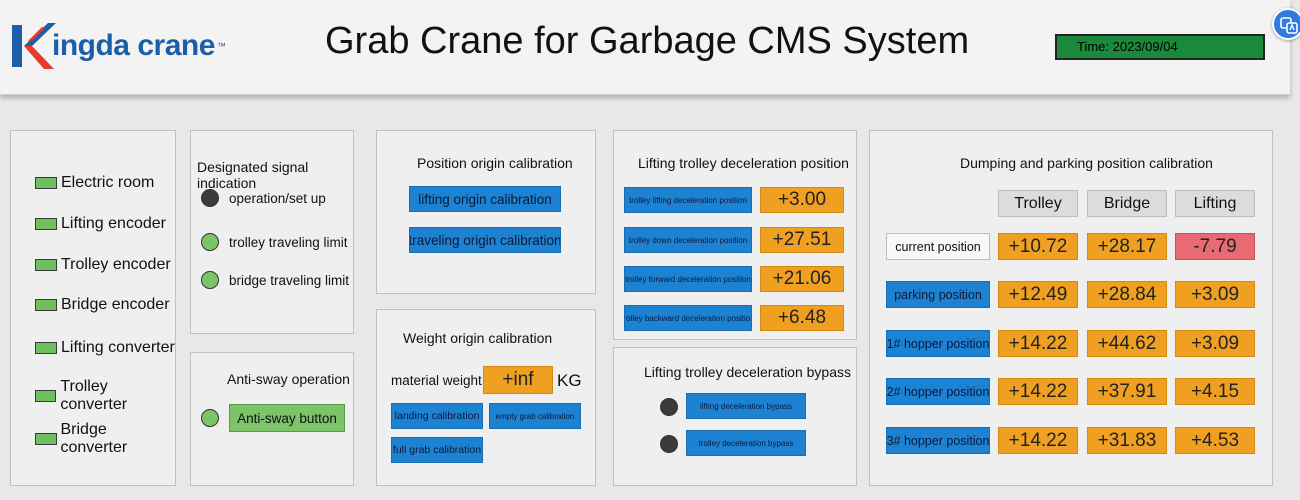  I want to click on panel-title: Dumping and parking position calibration, so click(1086, 163).